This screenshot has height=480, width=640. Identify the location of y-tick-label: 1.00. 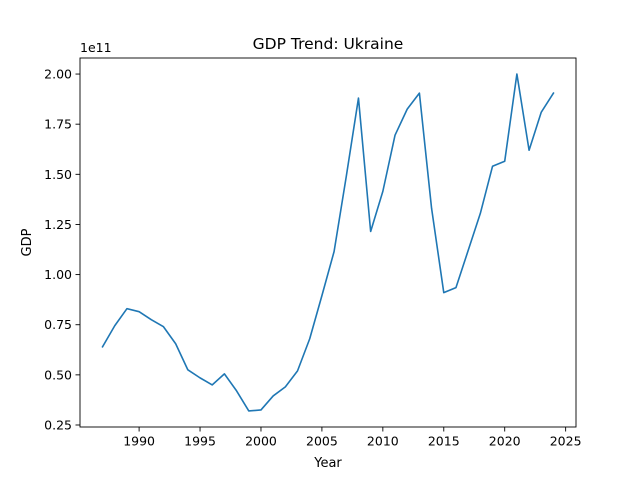
(58, 274).